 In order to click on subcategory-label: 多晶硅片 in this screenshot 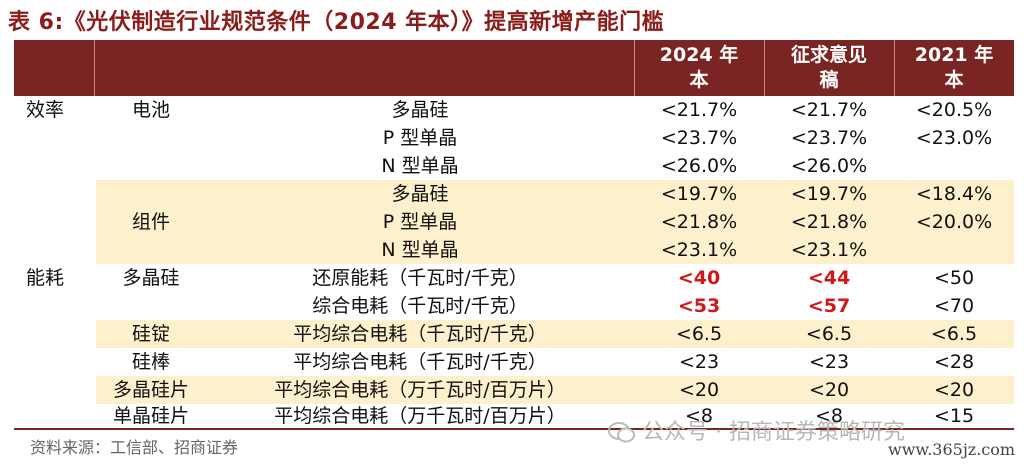, I will do `click(150, 390)`.